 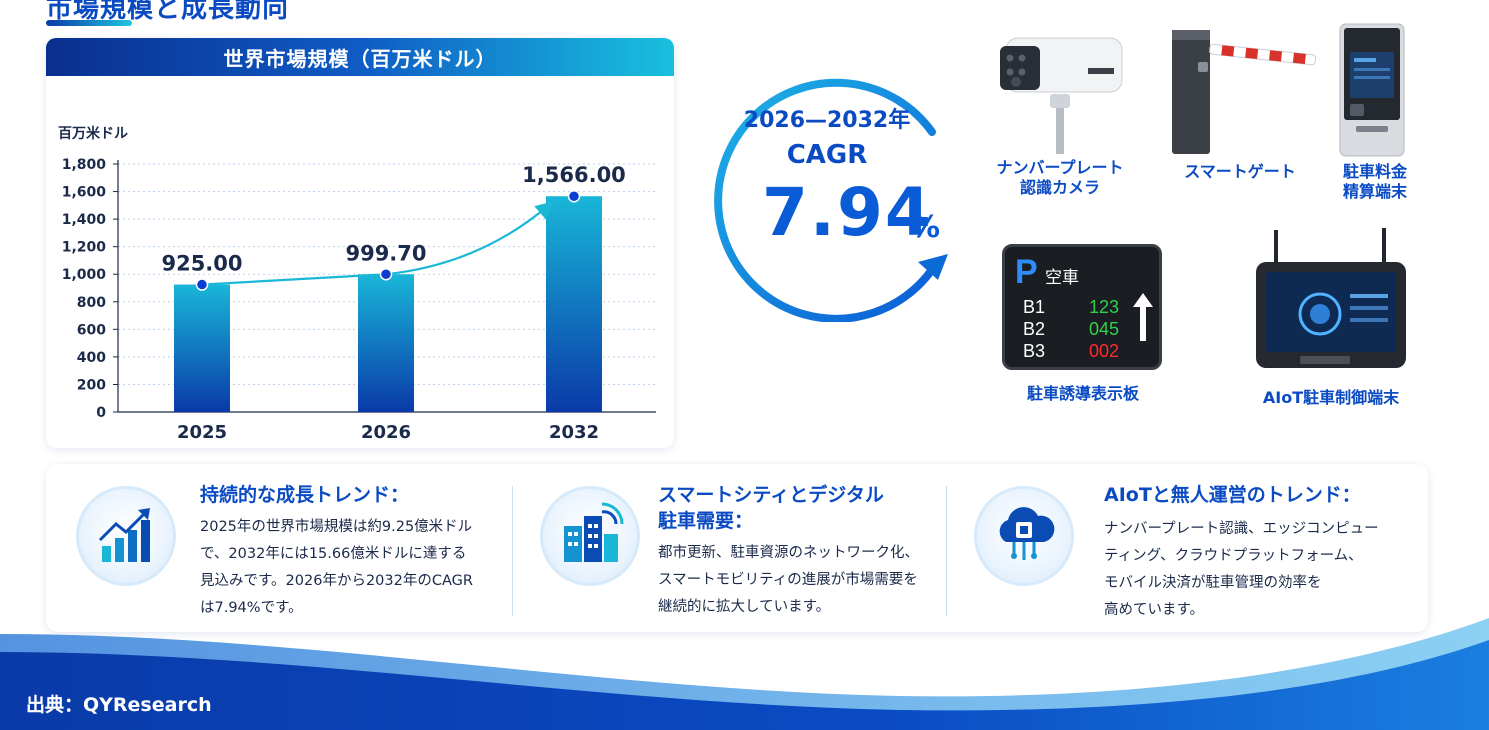 I want to click on device-lpr-camera: ナンバープレート 認識カメラ, so click(x=1060, y=111).